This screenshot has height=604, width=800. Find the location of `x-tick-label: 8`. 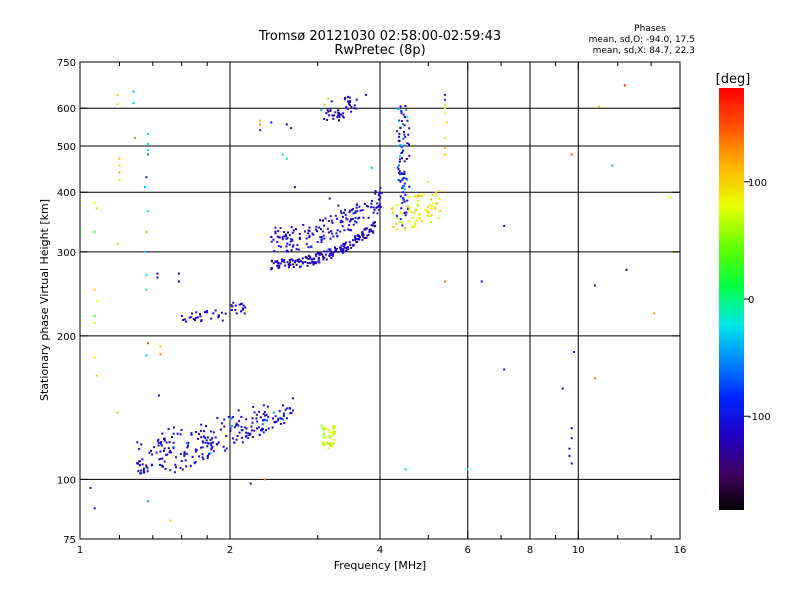

x-tick-label: 8 is located at coordinates (530, 550).